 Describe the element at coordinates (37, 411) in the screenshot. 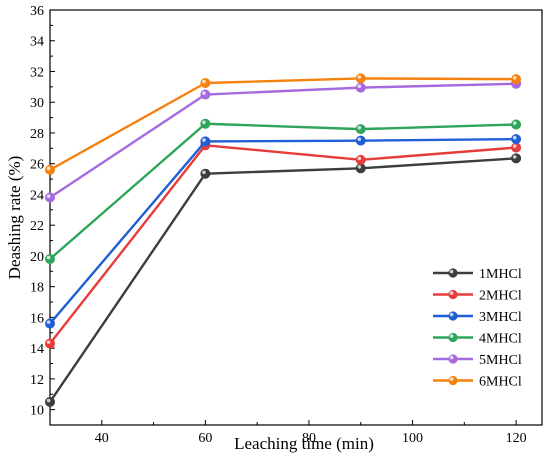

I see `y-tick-label: 10` at that location.